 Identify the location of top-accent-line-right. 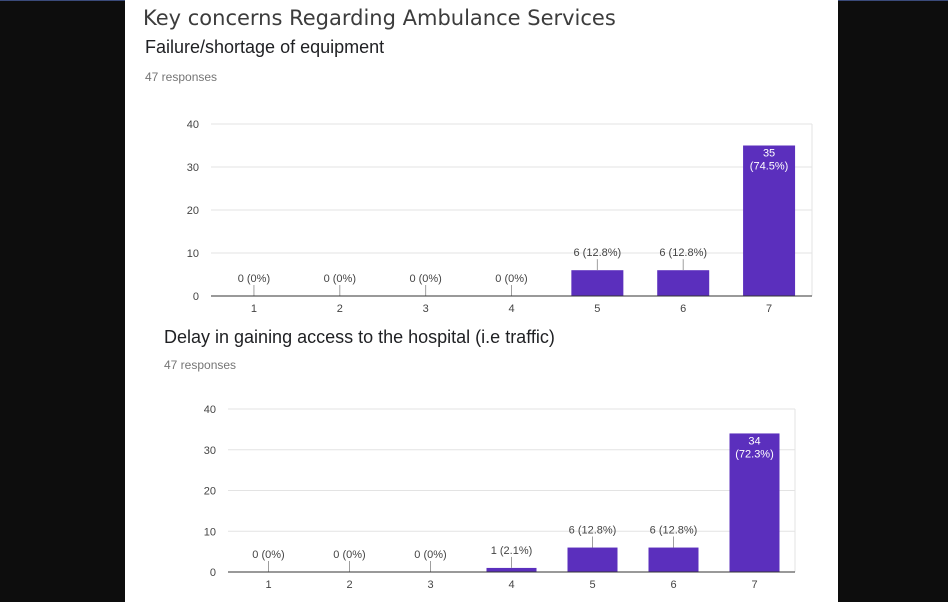
(893, 0).